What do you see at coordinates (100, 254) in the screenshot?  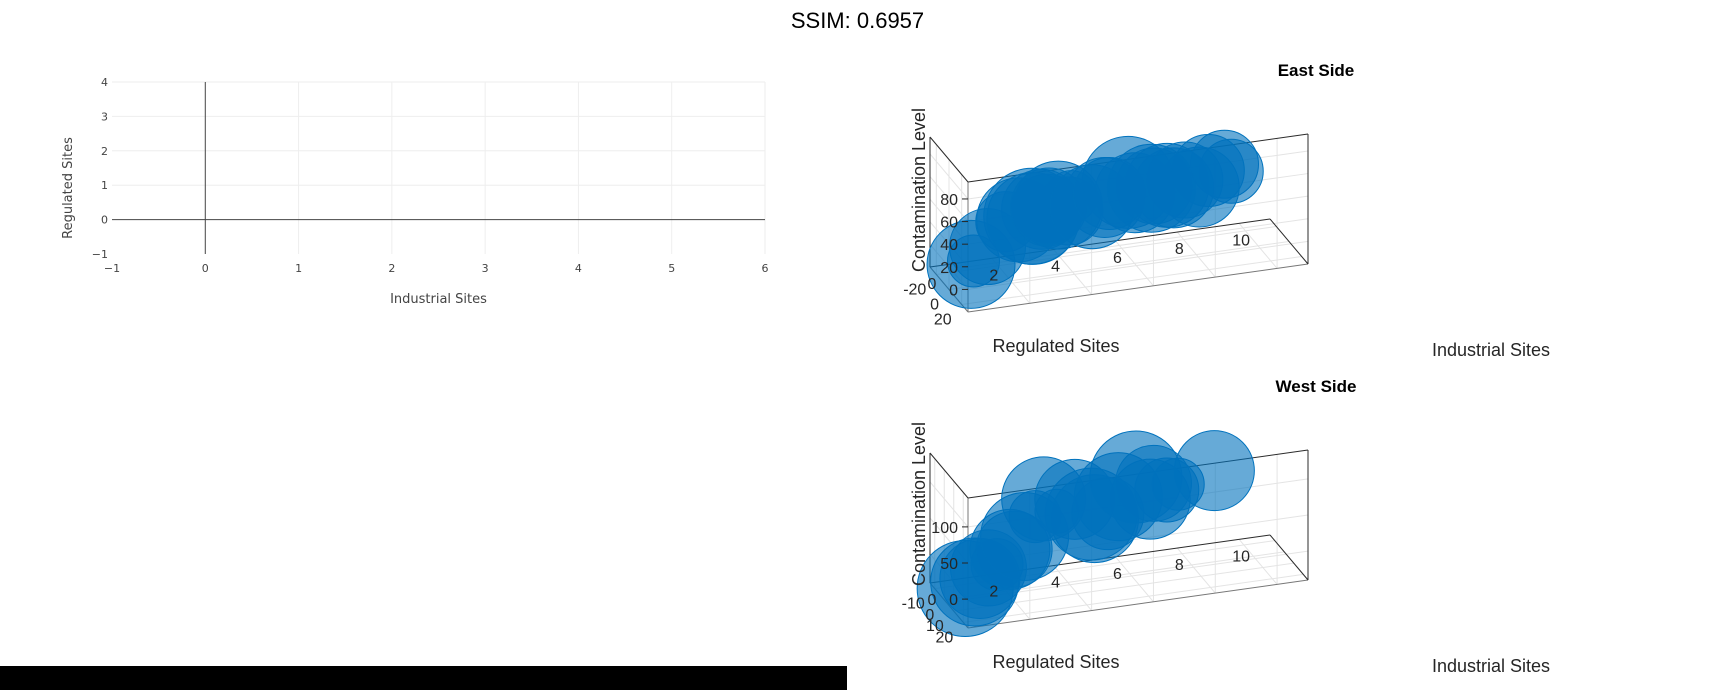 I see `y-tick-label: −1` at bounding box center [100, 254].